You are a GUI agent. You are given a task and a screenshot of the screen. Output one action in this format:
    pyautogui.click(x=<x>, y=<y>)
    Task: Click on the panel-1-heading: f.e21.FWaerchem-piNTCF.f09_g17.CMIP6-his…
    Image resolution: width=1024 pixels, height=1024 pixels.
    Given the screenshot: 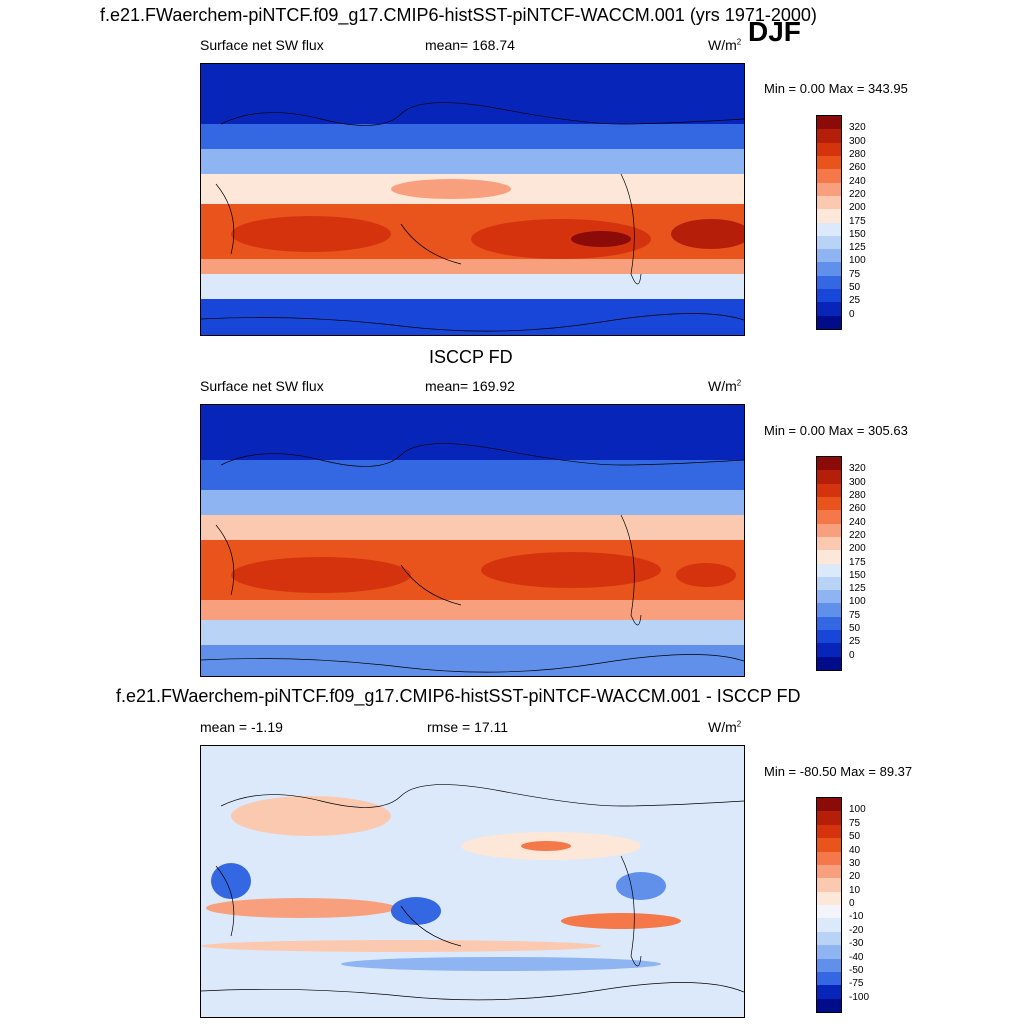 What is the action you would take?
    pyautogui.click(x=458, y=15)
    